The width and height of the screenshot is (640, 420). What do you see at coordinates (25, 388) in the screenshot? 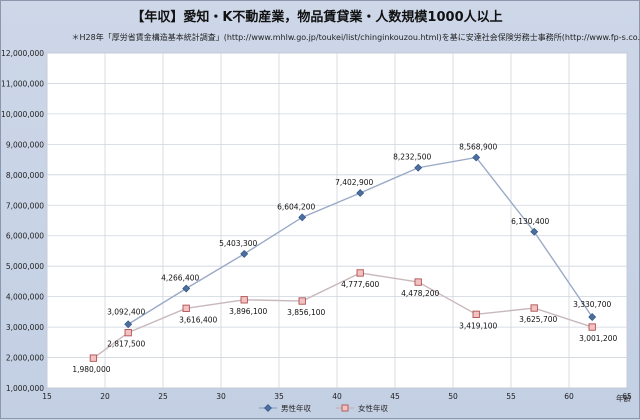
I see `y-tick-label: 1,000,000` at bounding box center [25, 388].